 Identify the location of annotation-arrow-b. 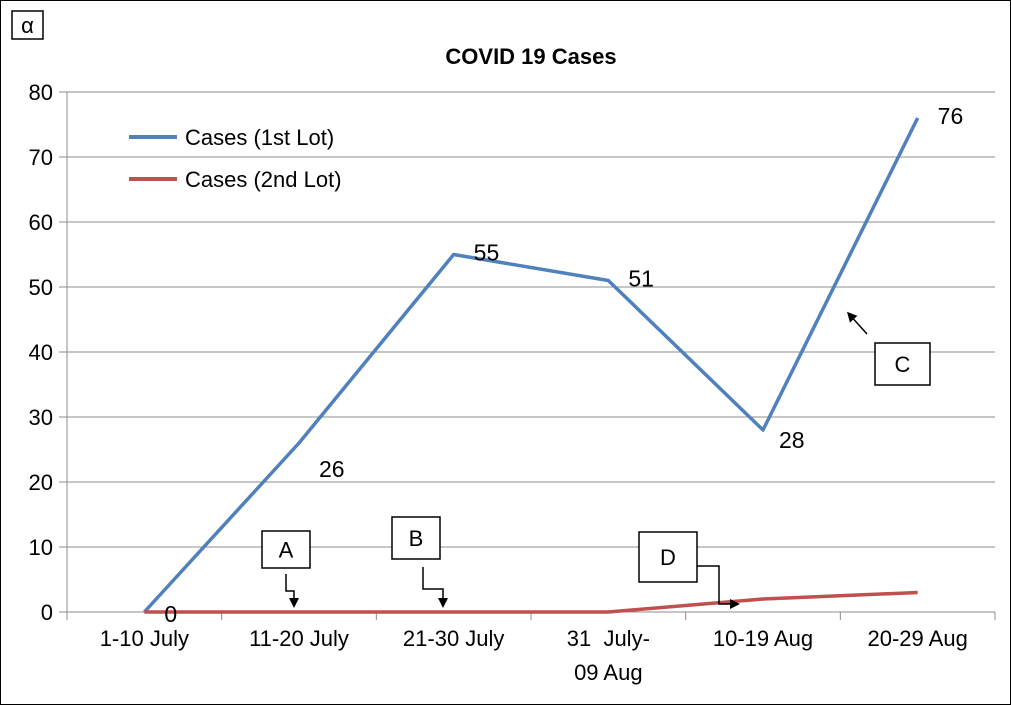
(435, 587).